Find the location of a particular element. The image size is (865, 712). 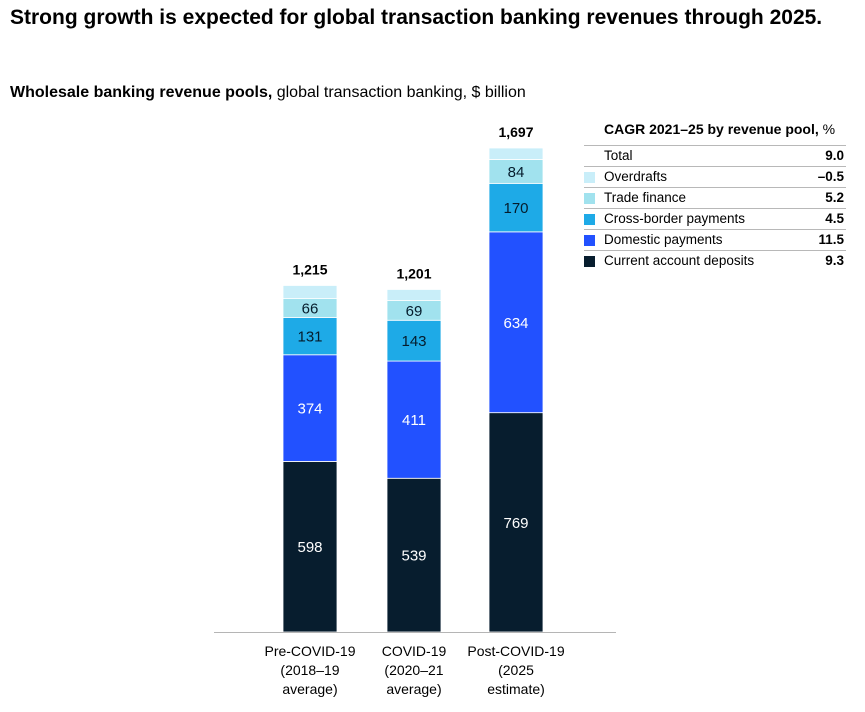

legend-label: Overdrafts is located at coordinates (636, 176).